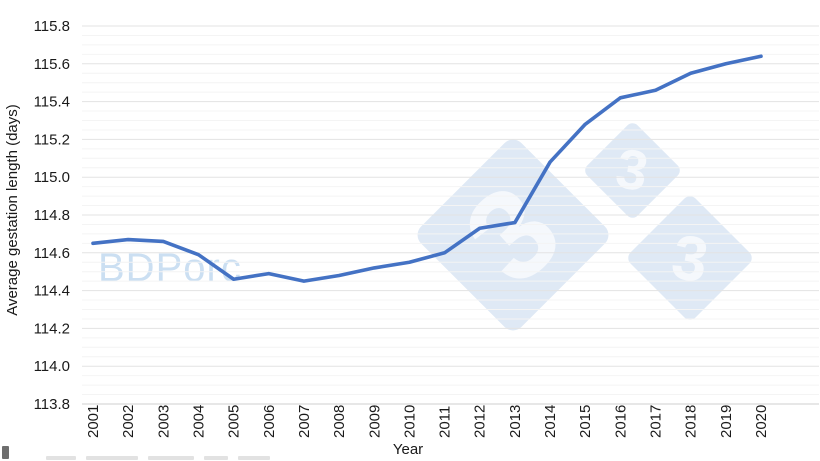 The height and width of the screenshot is (461, 820). I want to click on y-tick-label: 115.6, so click(52, 64).